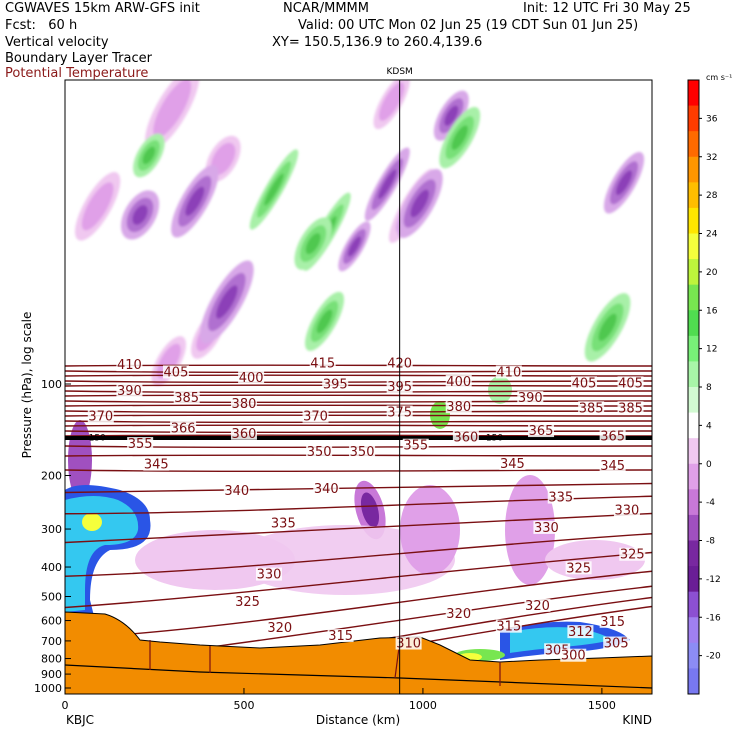 The width and height of the screenshot is (740, 740). I want to click on organization: NCAR/MMMM, so click(326, 8).